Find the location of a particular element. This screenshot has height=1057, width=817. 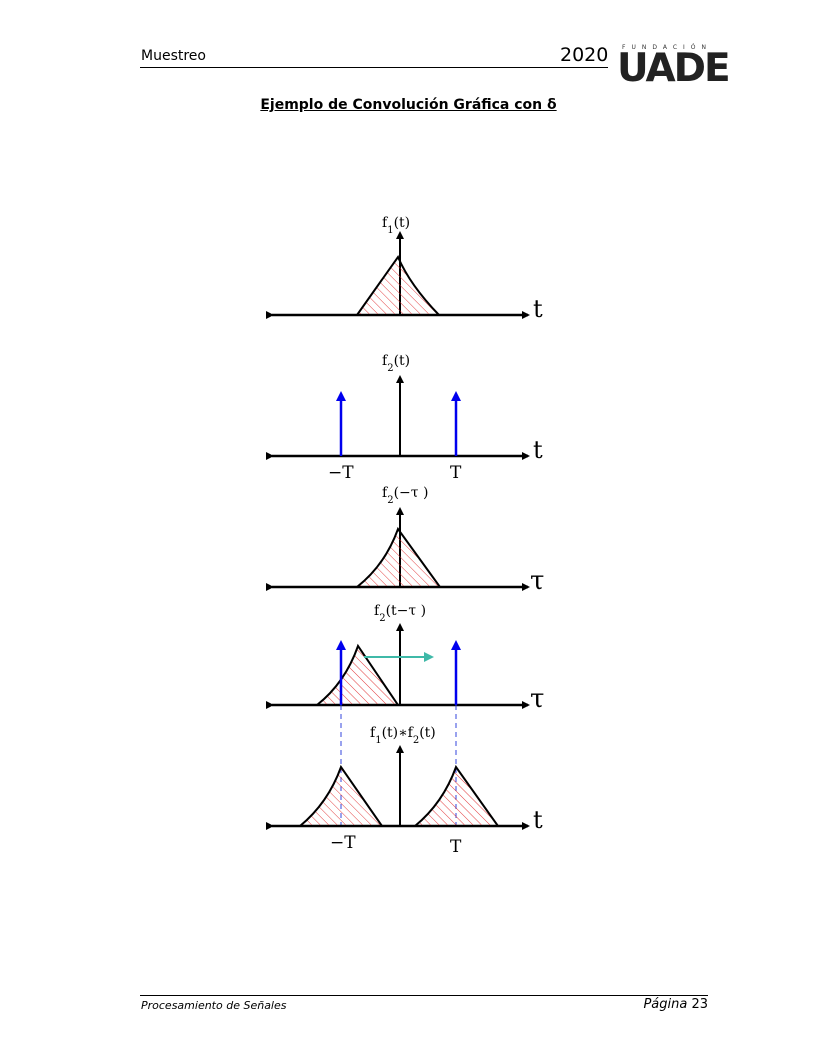

result-pulse-pos is located at coordinates (456, 795).